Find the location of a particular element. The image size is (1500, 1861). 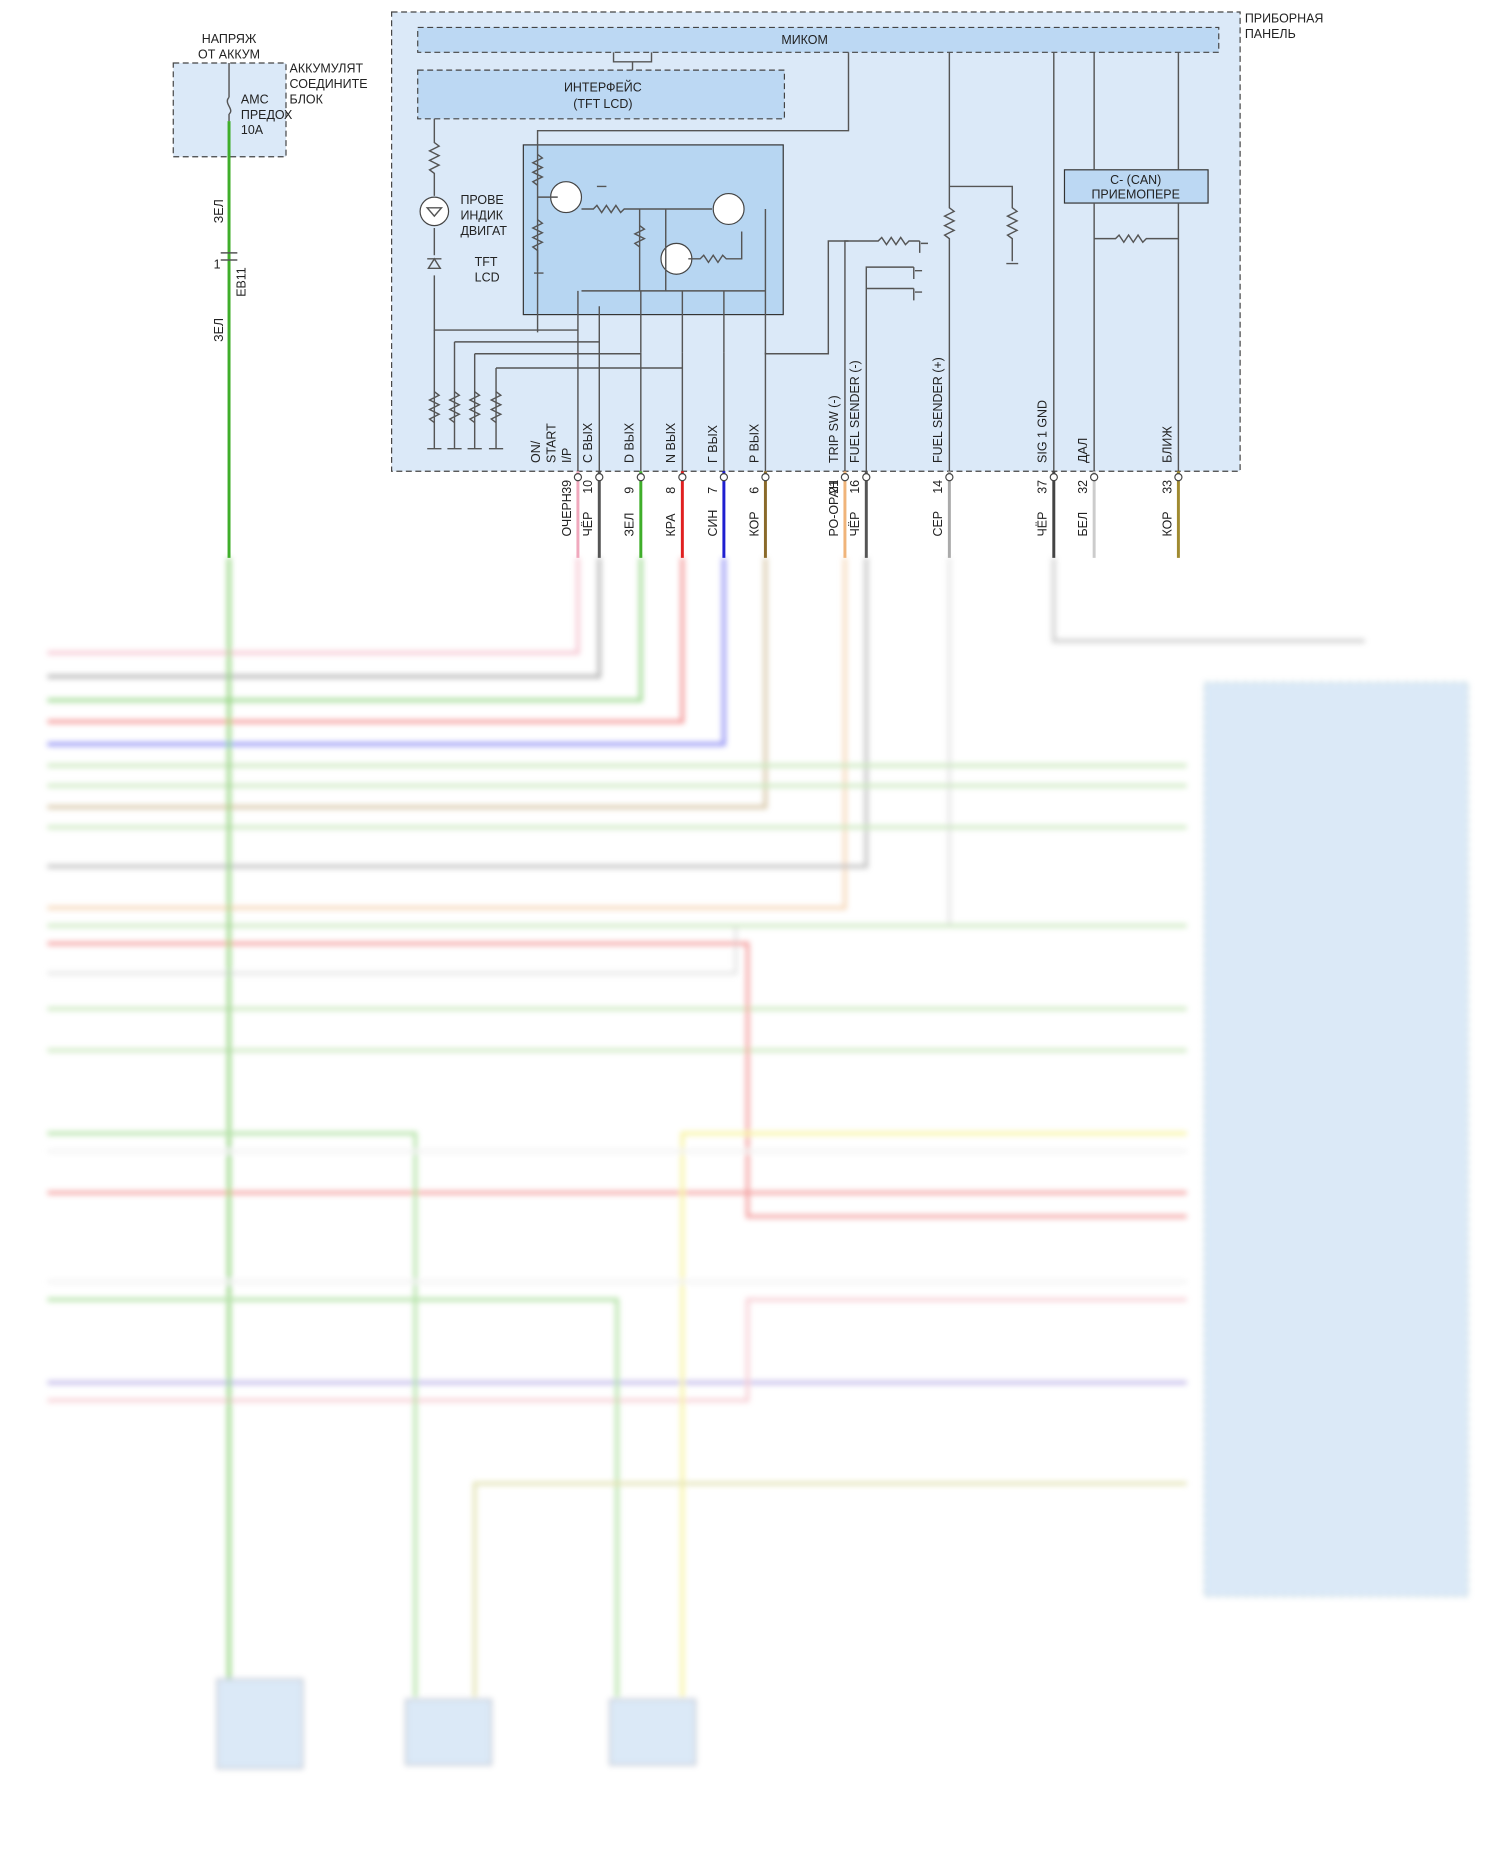

fuse-block-label: БЛОК is located at coordinates (307, 99).